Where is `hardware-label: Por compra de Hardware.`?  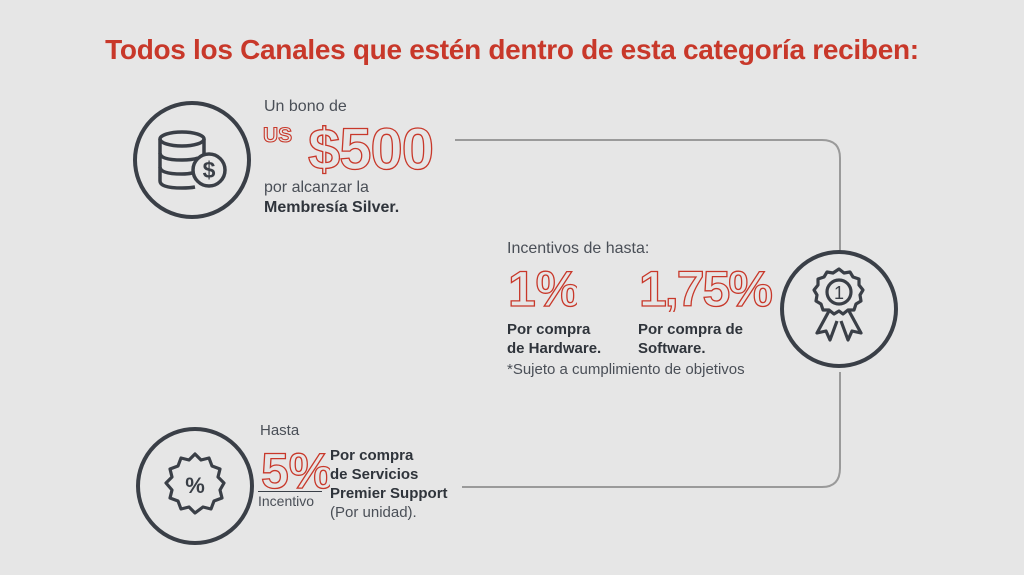
hardware-label: Por compra de Hardware. is located at coordinates (554, 339).